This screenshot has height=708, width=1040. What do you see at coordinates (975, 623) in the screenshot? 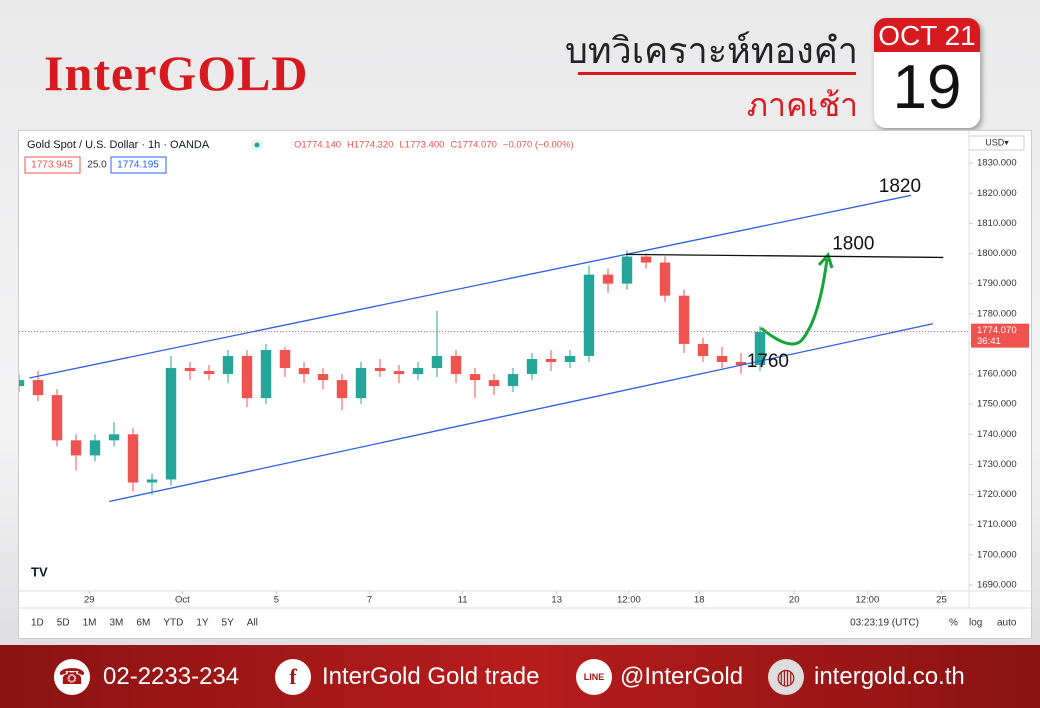
I see `axis-option: log` at bounding box center [975, 623].